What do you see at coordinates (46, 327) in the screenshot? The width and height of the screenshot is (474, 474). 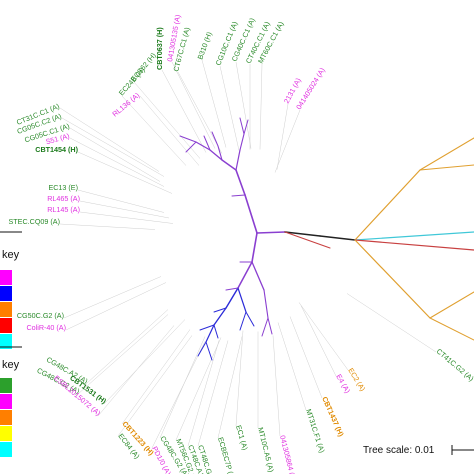 I see `tip-label: ColiR-40 (A)` at bounding box center [46, 327].